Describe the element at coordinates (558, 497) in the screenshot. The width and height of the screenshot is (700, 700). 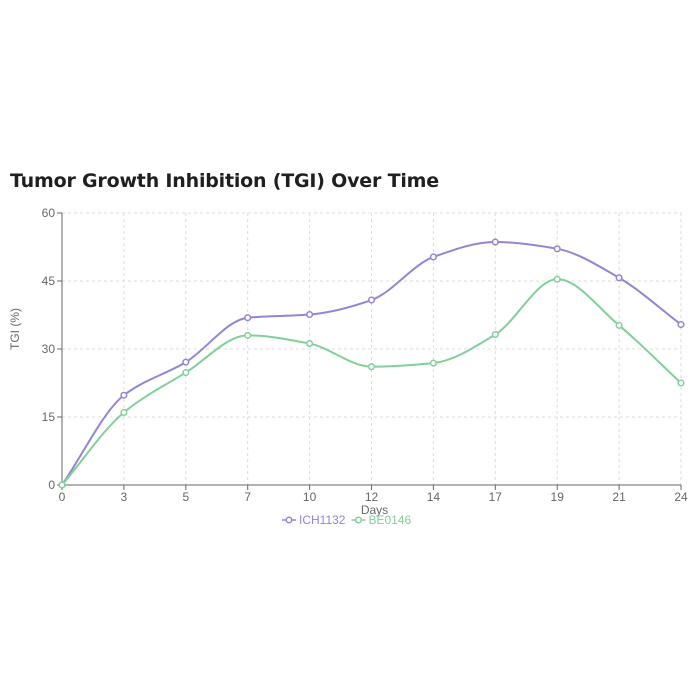
I see `x-tick-label: 19` at that location.